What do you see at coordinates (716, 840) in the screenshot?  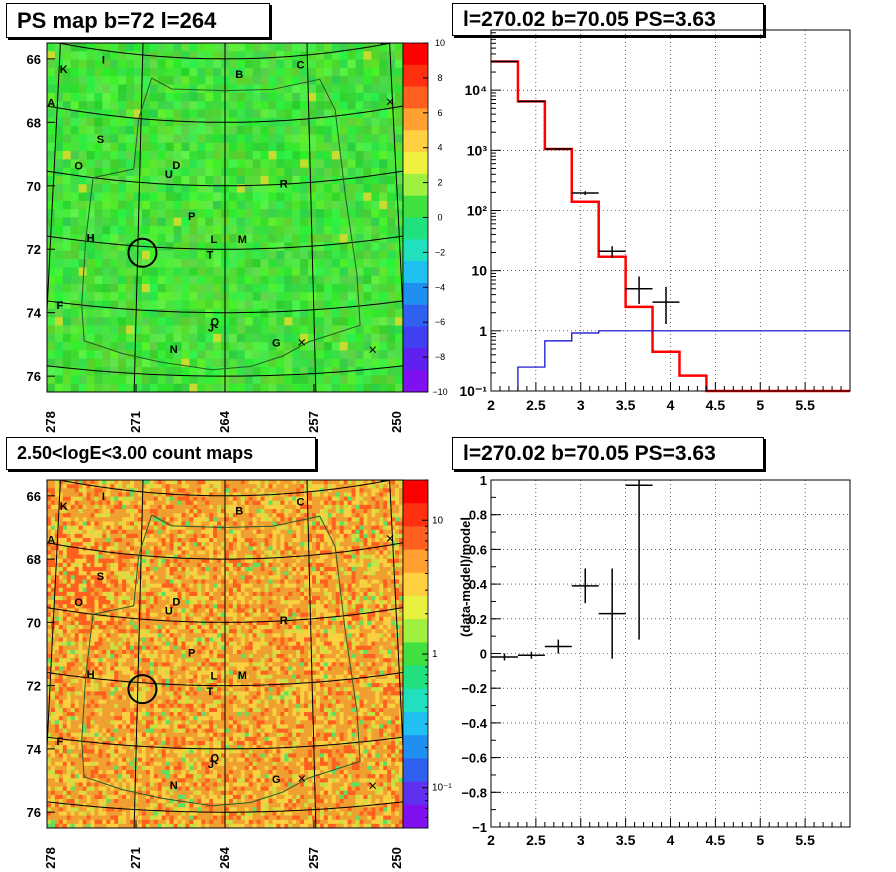 I see `x-tick-label: 4.5` at bounding box center [716, 840].